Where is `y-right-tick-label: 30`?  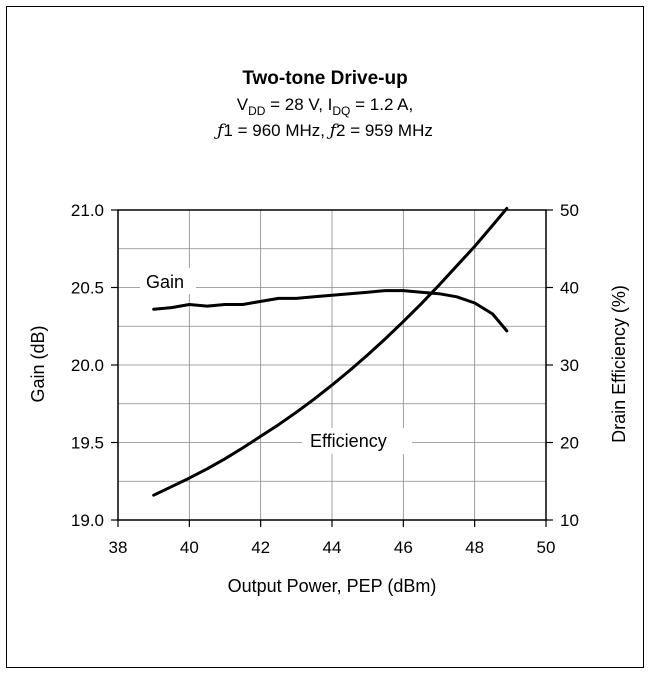 y-right-tick-label: 30 is located at coordinates (569, 365).